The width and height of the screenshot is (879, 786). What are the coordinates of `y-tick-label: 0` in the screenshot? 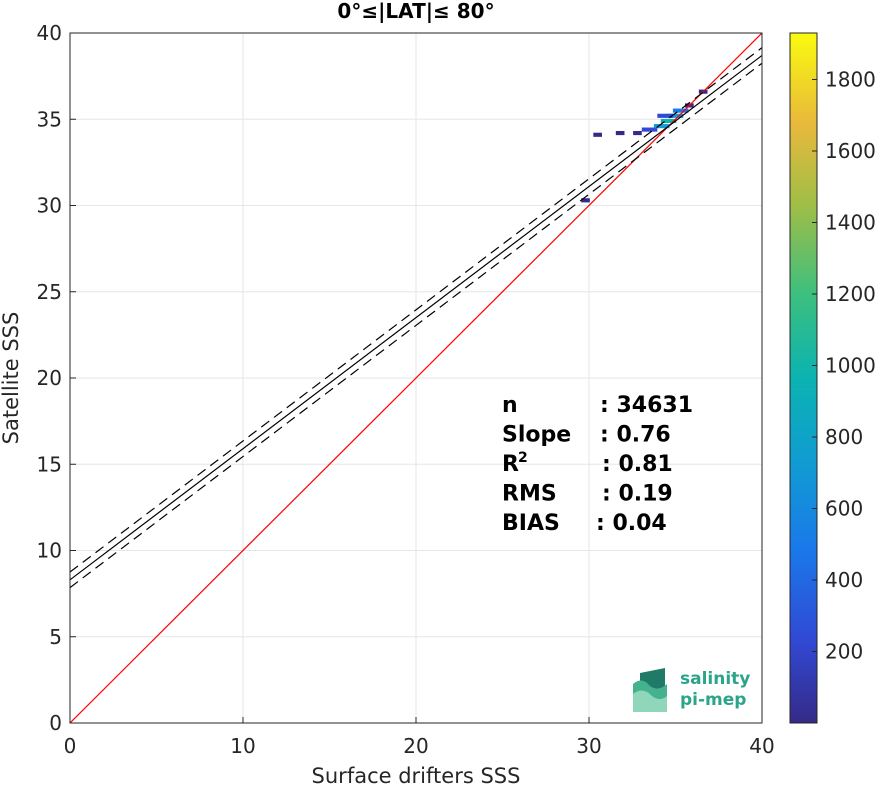 It's located at (55, 723).